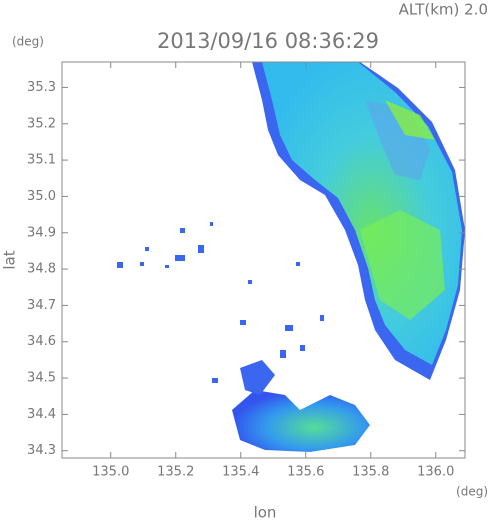  I want to click on y-unit: (deg), so click(28, 42).